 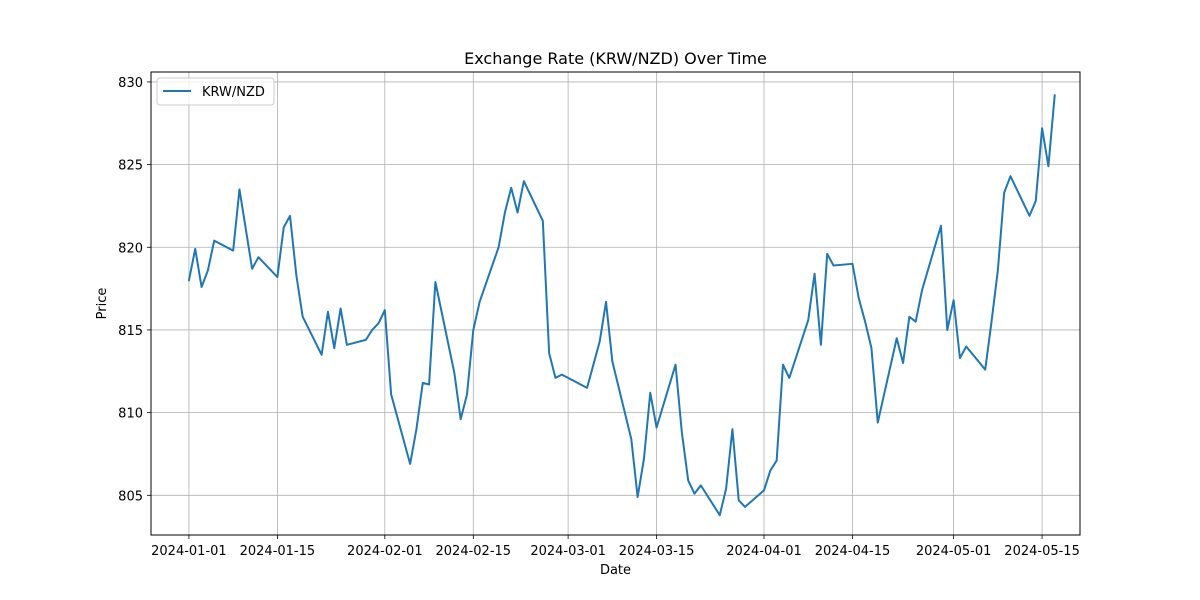 I want to click on y-tick-label: 815, so click(x=130, y=331).